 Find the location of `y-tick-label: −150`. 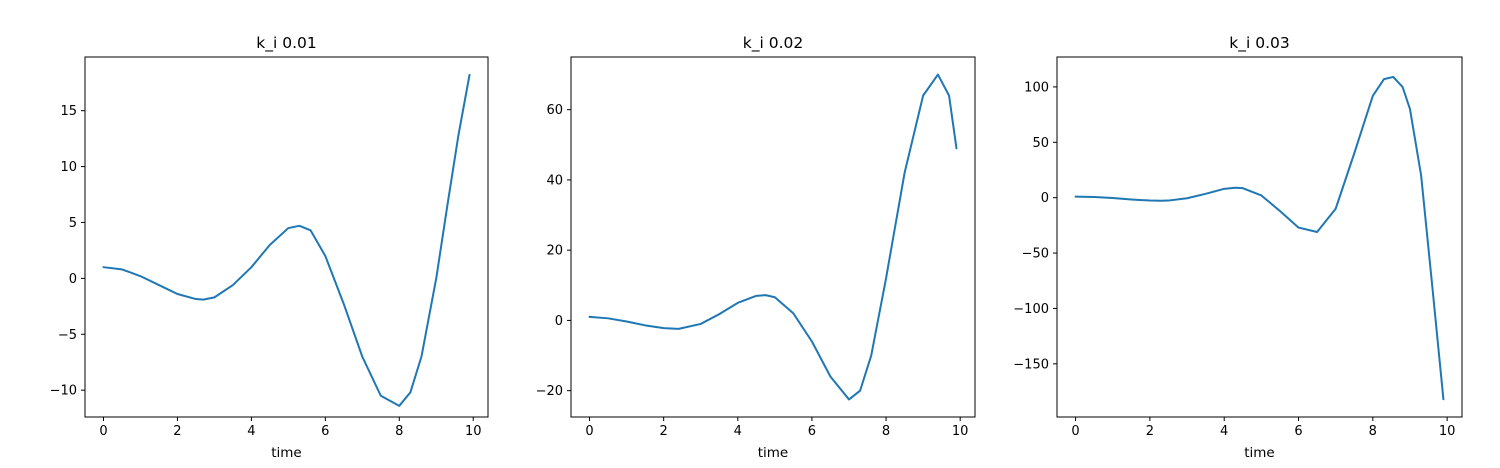

y-tick-label: −150 is located at coordinates (1031, 364).